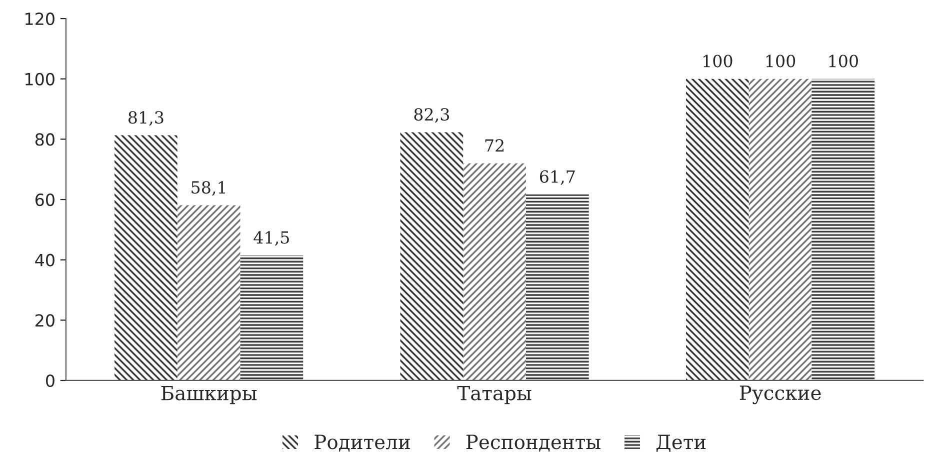 Image resolution: width=942 pixels, height=464 pixels. What do you see at coordinates (44, 139) in the screenshot?
I see `y-tick-label: 80` at bounding box center [44, 139].